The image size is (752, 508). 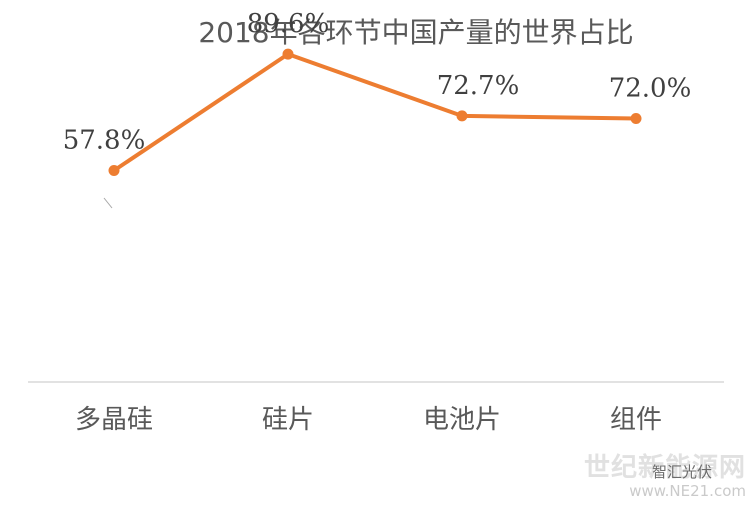 I want to click on watermark: 世纪新能源网 www.NE21.com, so click(x=665, y=477).